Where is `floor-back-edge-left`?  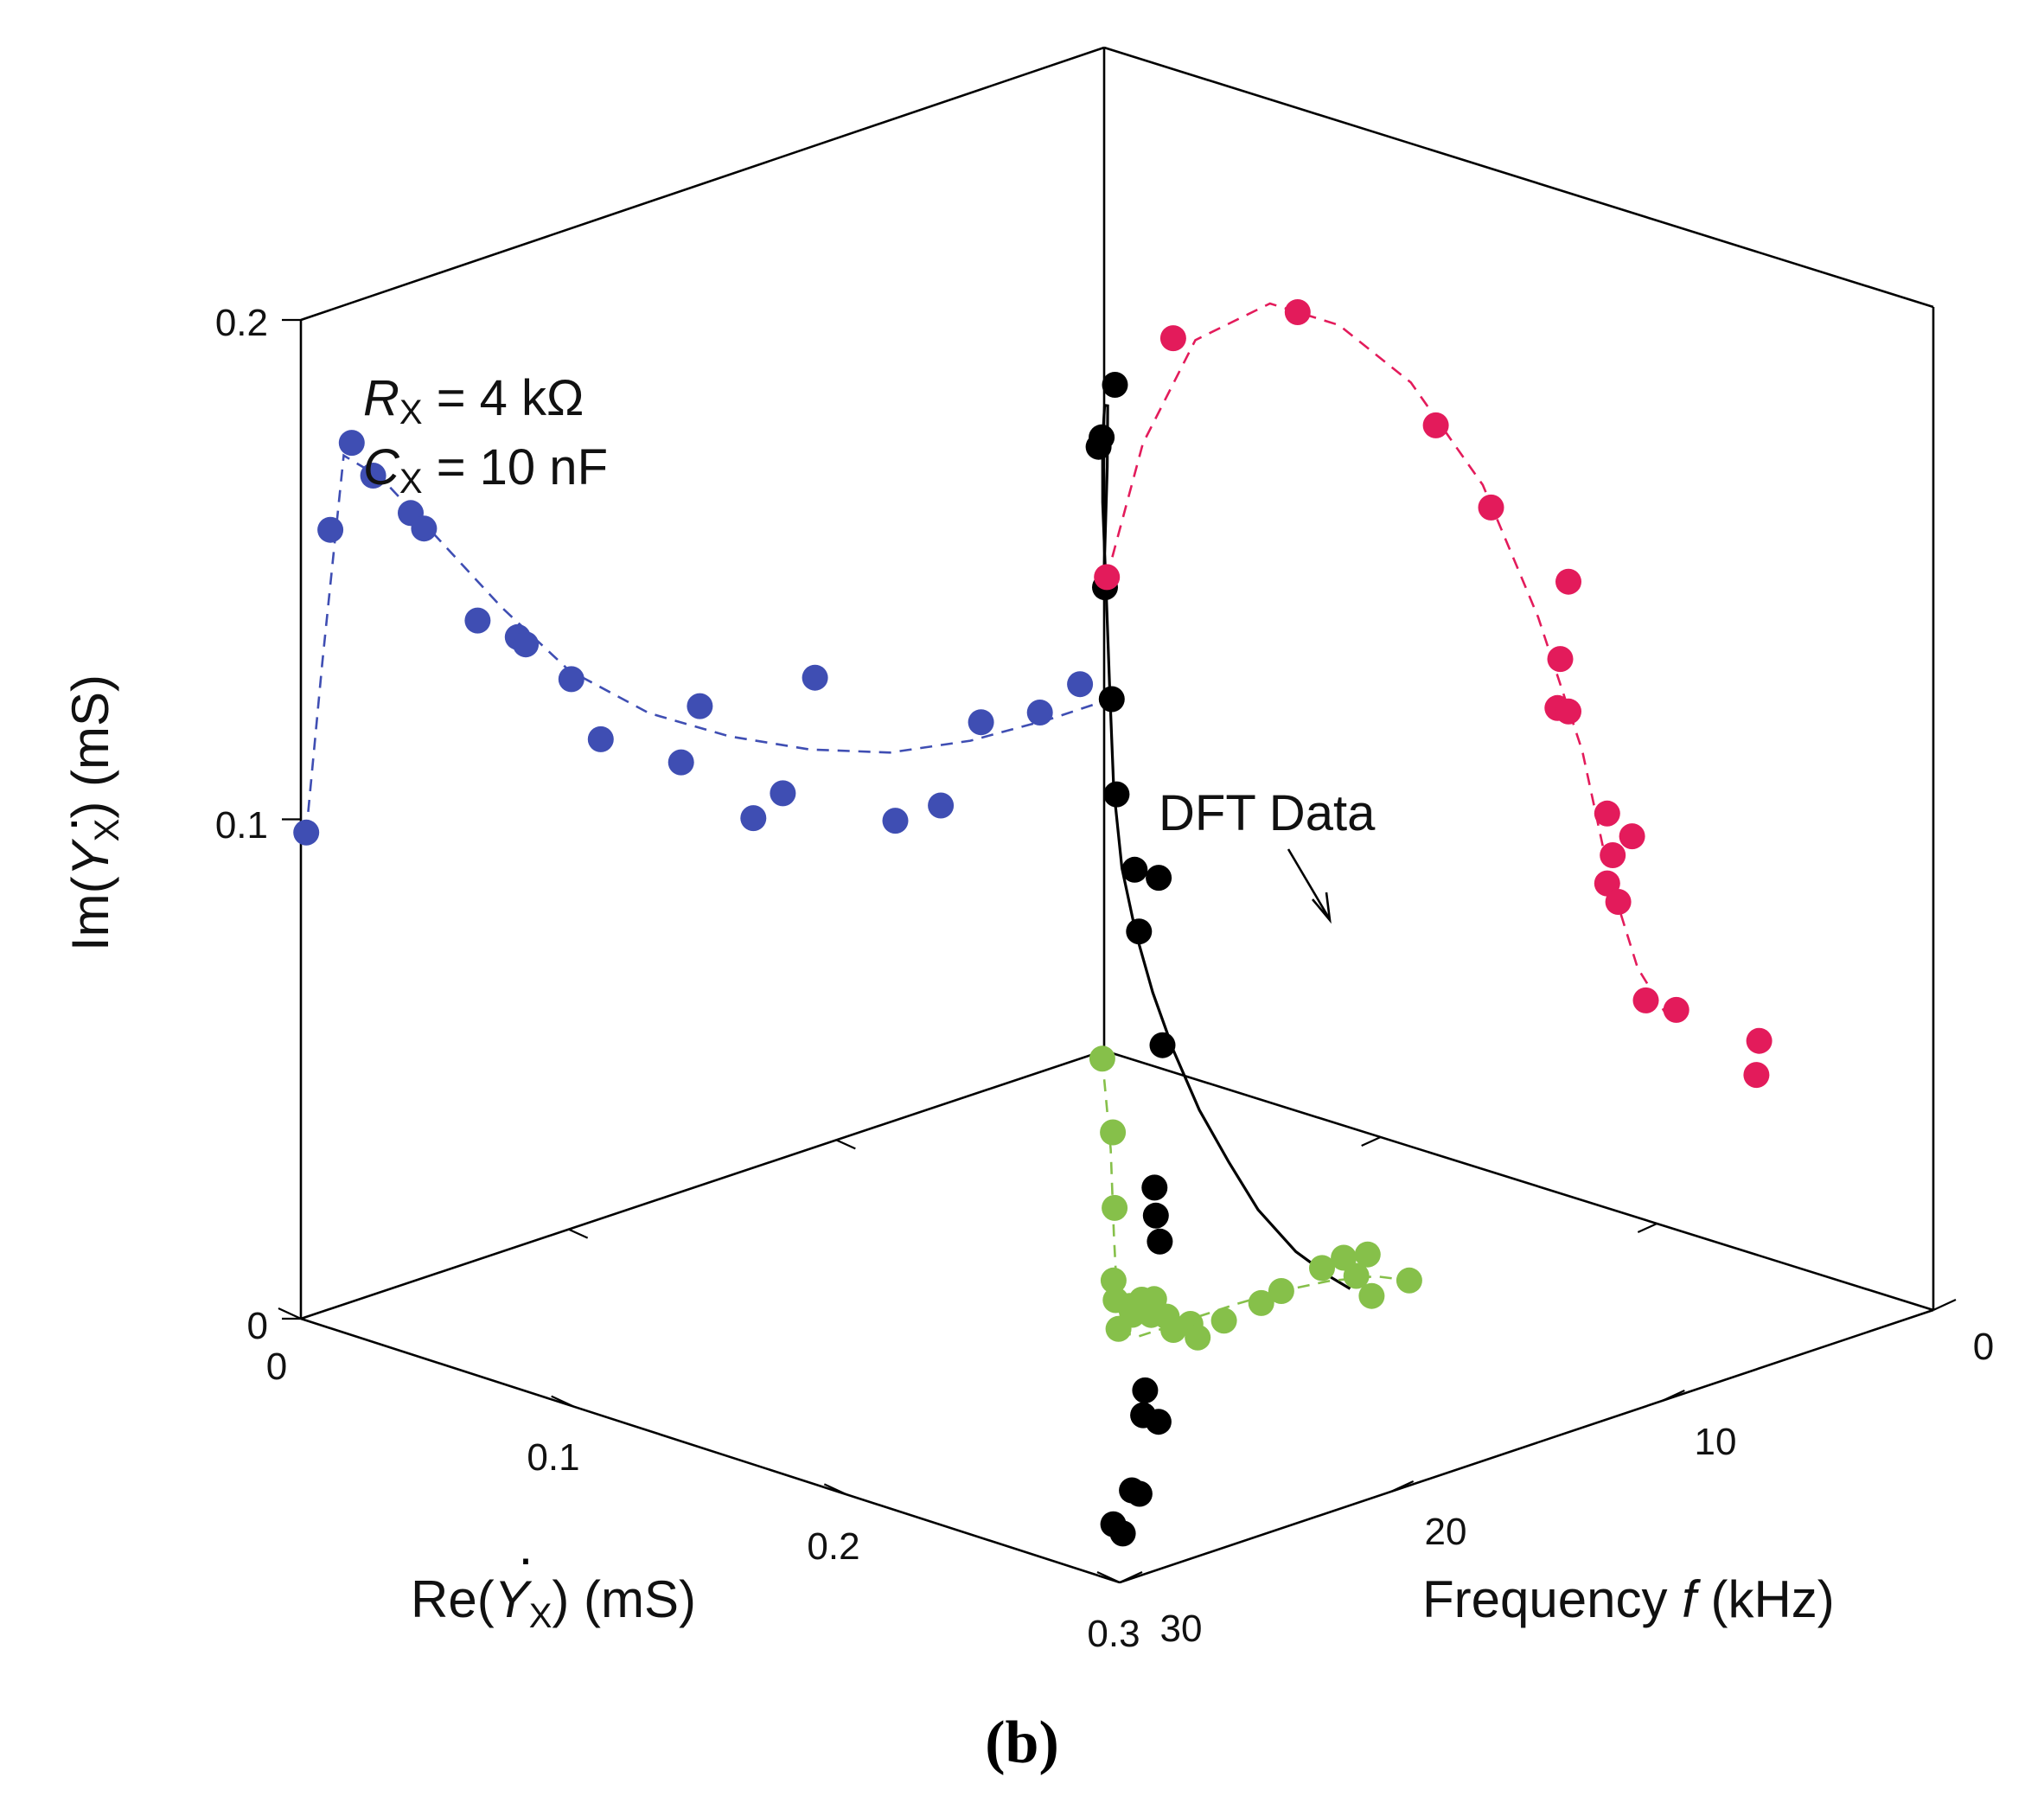
floor-back-edge-left is located at coordinates (702, 1184).